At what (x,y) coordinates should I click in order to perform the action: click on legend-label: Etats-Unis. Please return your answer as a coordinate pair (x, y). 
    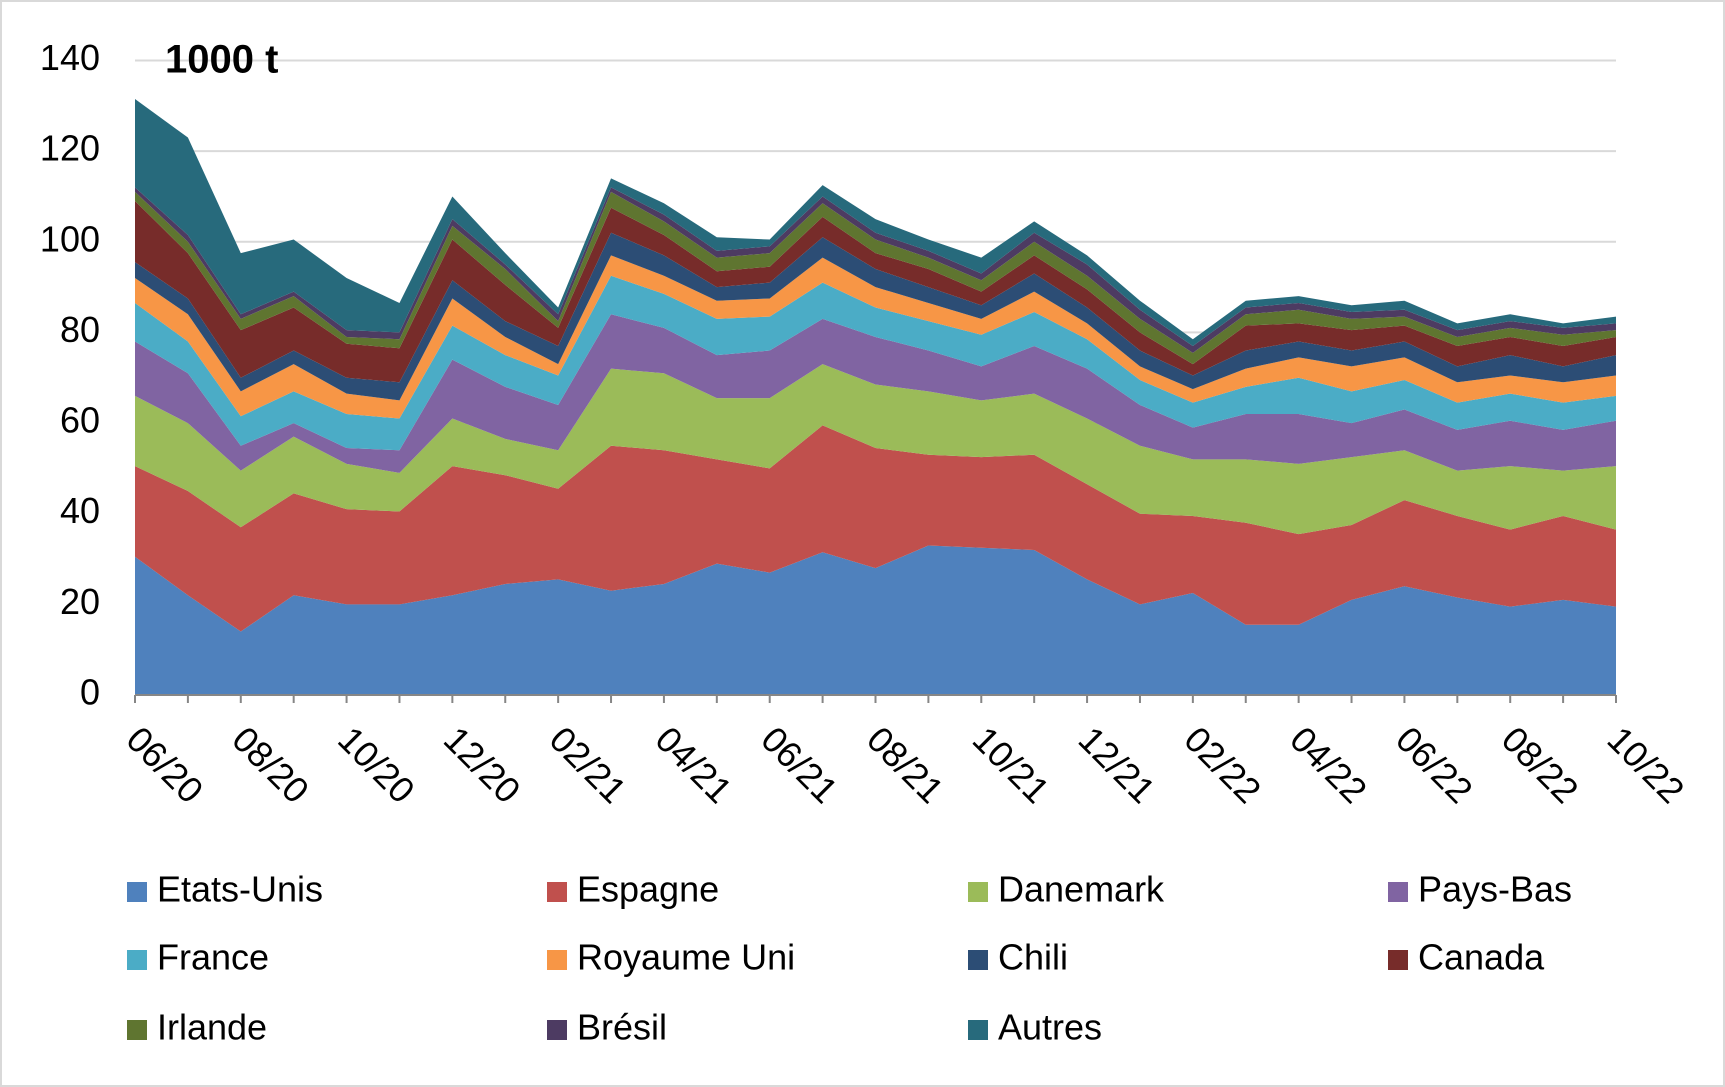
    Looking at the image, I should click on (240, 889).